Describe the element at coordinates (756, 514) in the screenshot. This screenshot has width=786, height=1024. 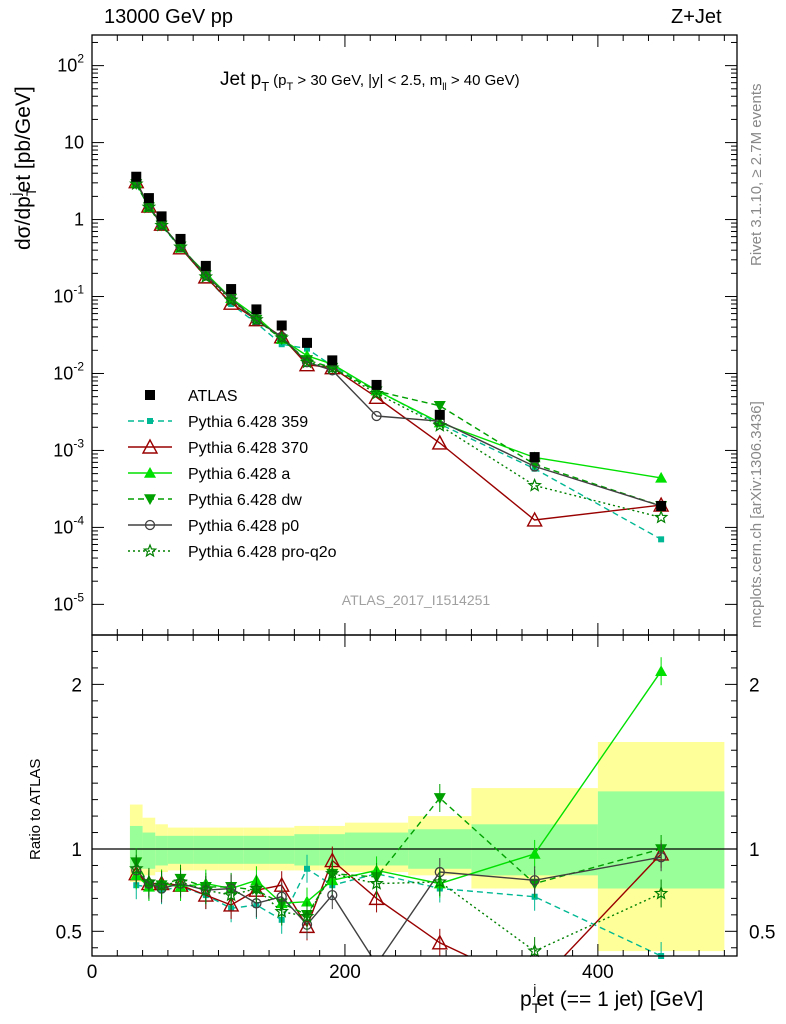
I see `mcplots-label: mcplots.cern.ch [arXiv:1306.3436]` at that location.